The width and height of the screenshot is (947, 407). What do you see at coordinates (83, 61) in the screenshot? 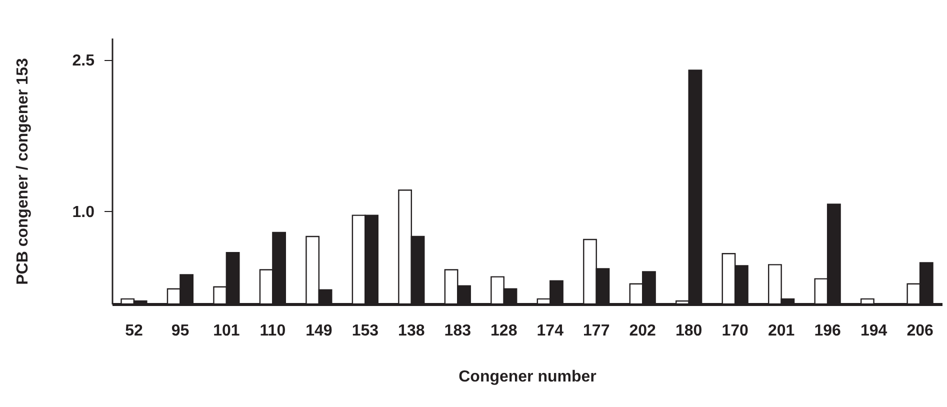
I see `y-tick-label: 2.5` at bounding box center [83, 61].